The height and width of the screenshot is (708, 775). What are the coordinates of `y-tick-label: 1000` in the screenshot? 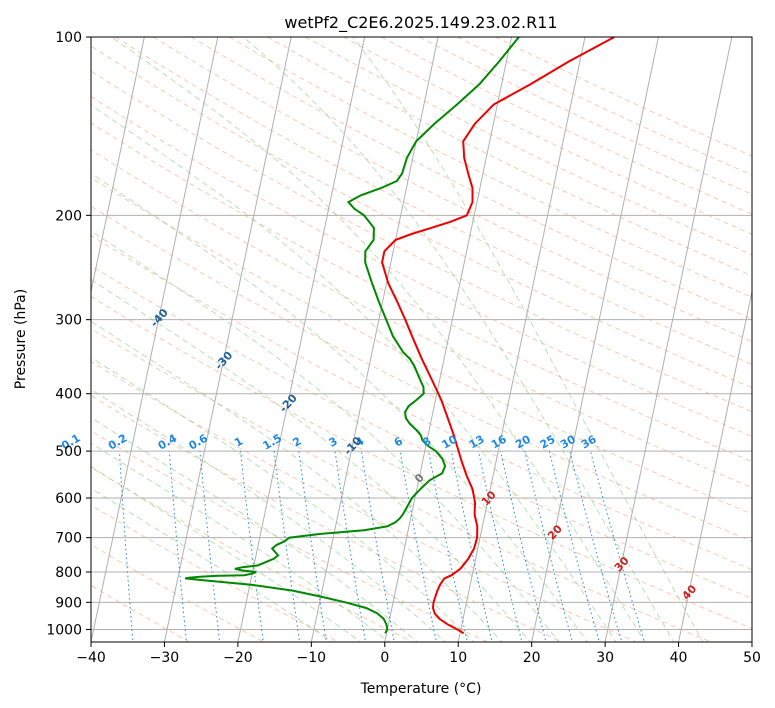 It's located at (64, 630).